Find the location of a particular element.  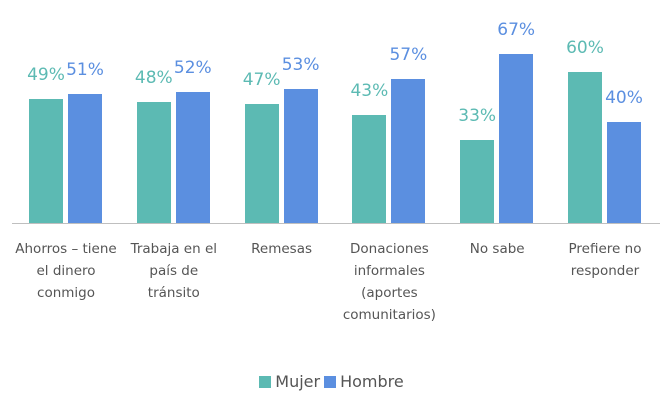

legend-label: Mujer is located at coordinates (298, 381).